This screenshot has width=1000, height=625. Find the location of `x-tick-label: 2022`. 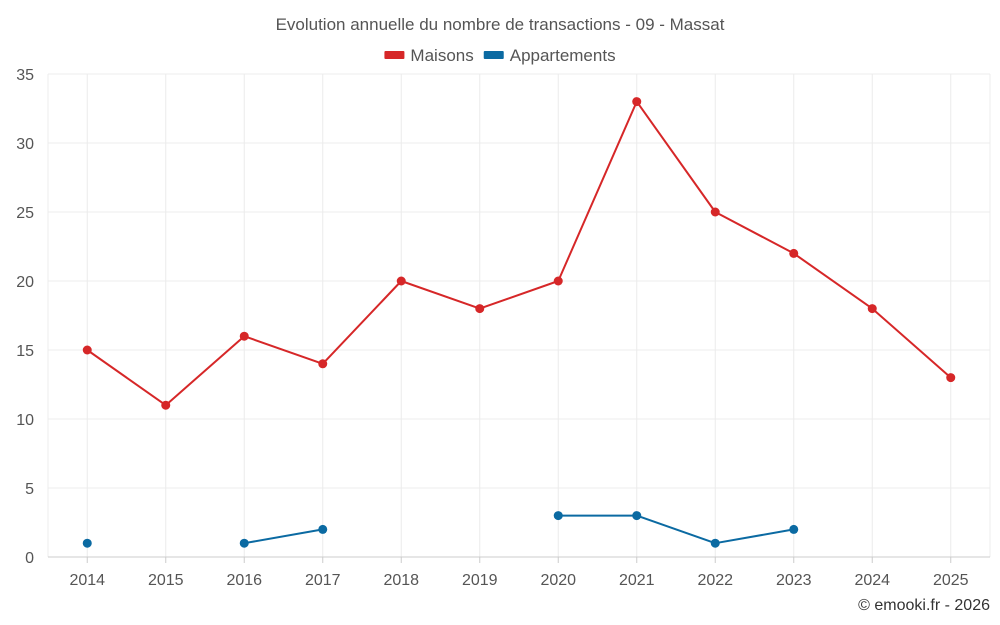

x-tick-label: 2022 is located at coordinates (715, 580).